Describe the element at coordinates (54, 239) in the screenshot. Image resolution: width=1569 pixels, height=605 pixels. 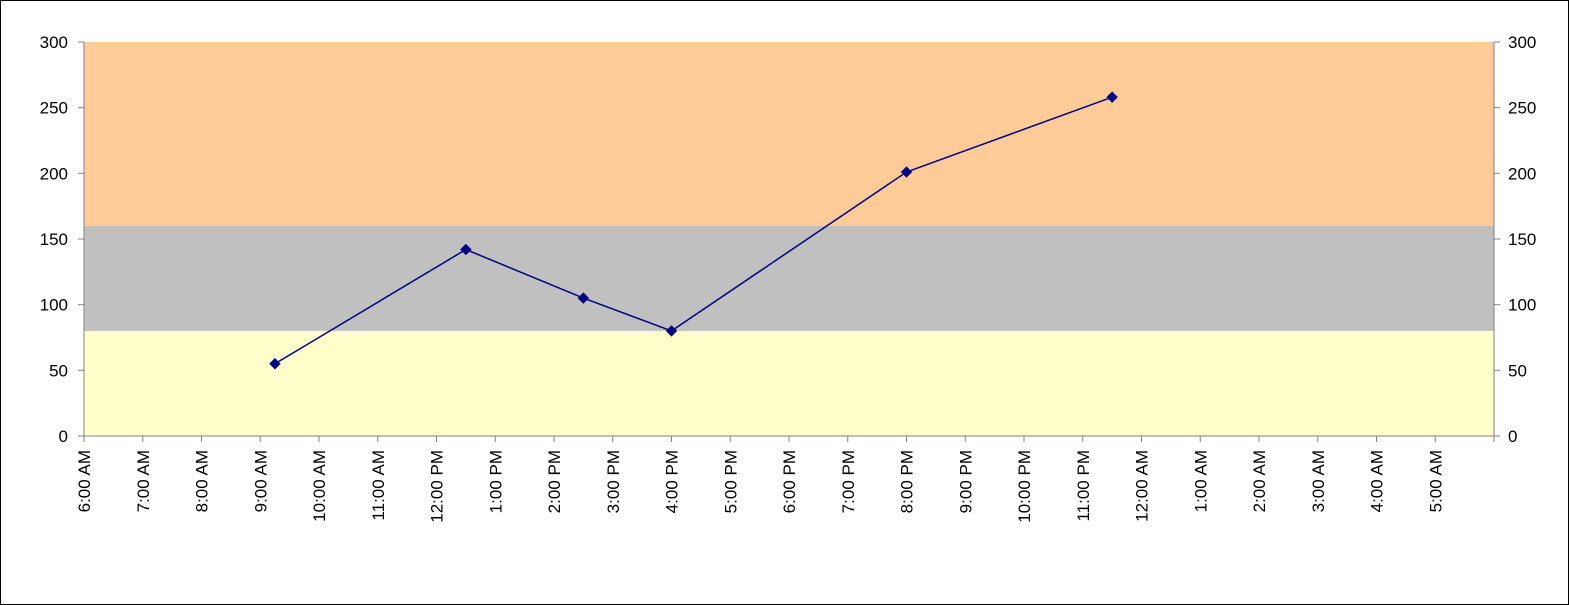
I see `y-tick-label-left: 150` at that location.